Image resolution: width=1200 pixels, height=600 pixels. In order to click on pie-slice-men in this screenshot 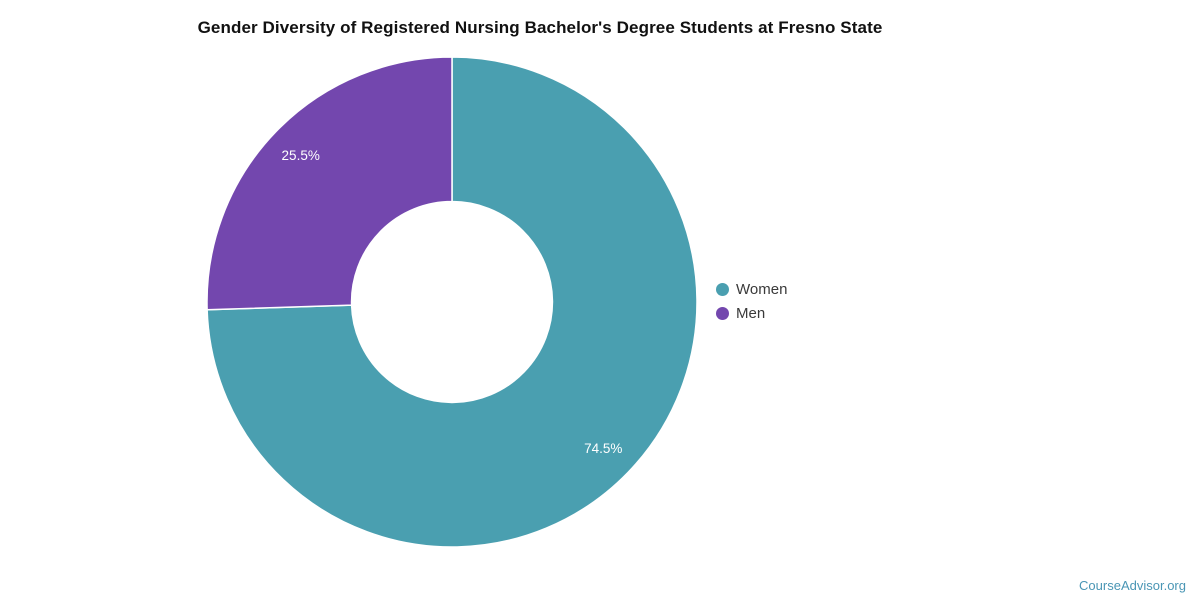, I will do `click(329, 183)`.